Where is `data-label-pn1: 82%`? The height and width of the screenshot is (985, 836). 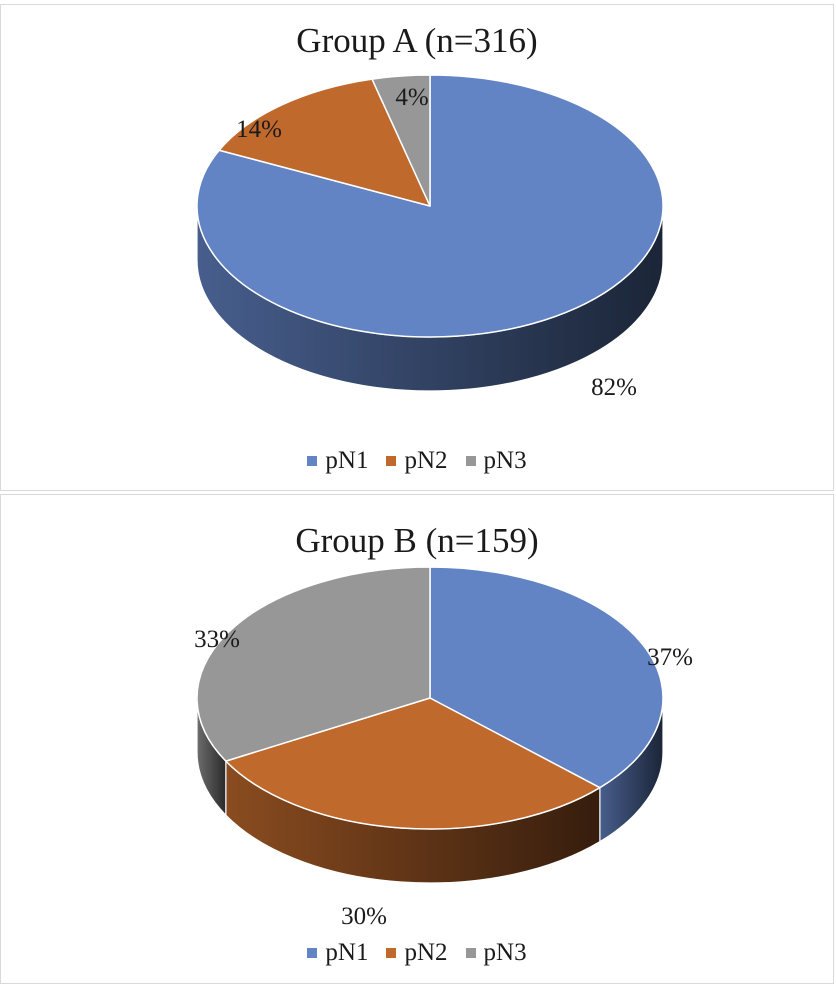 data-label-pn1: 82% is located at coordinates (614, 387).